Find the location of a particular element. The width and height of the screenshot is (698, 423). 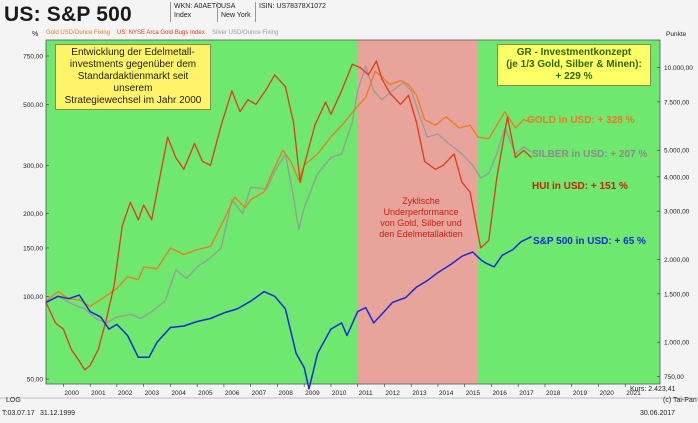

last-price-label: Kurs: 2.423,41 is located at coordinates (653, 389).